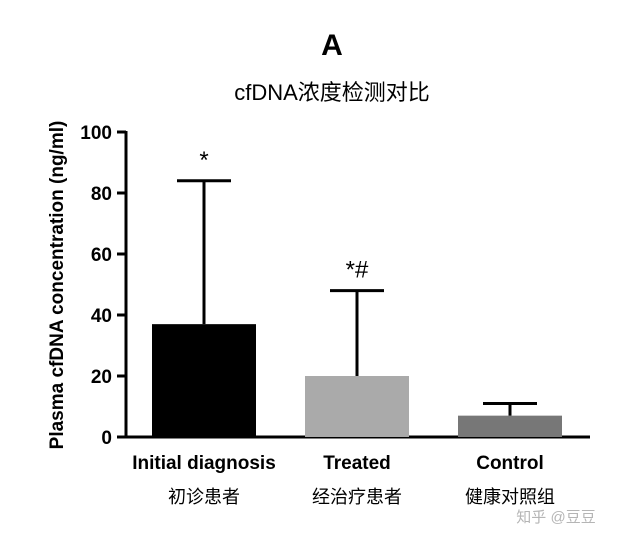 The height and width of the screenshot is (543, 622). I want to click on y-tick-label: 40, so click(101, 316).